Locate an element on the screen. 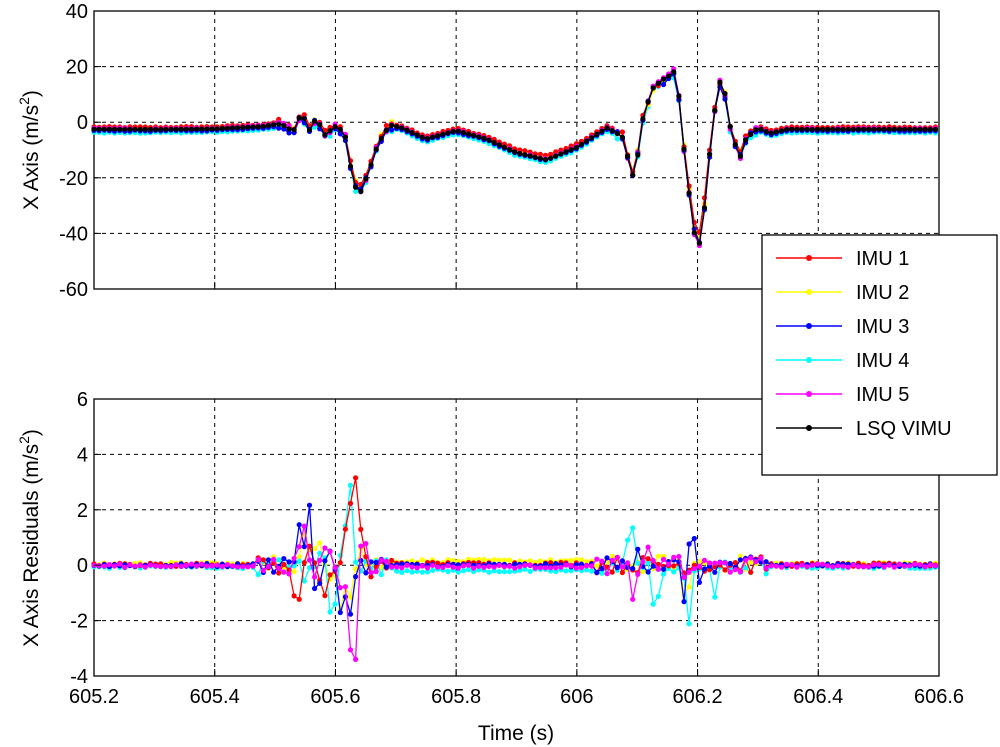 The width and height of the screenshot is (1000, 747). bottom-y-axis-label: X Axis Residuals (m/s2) is located at coordinates (29, 538).